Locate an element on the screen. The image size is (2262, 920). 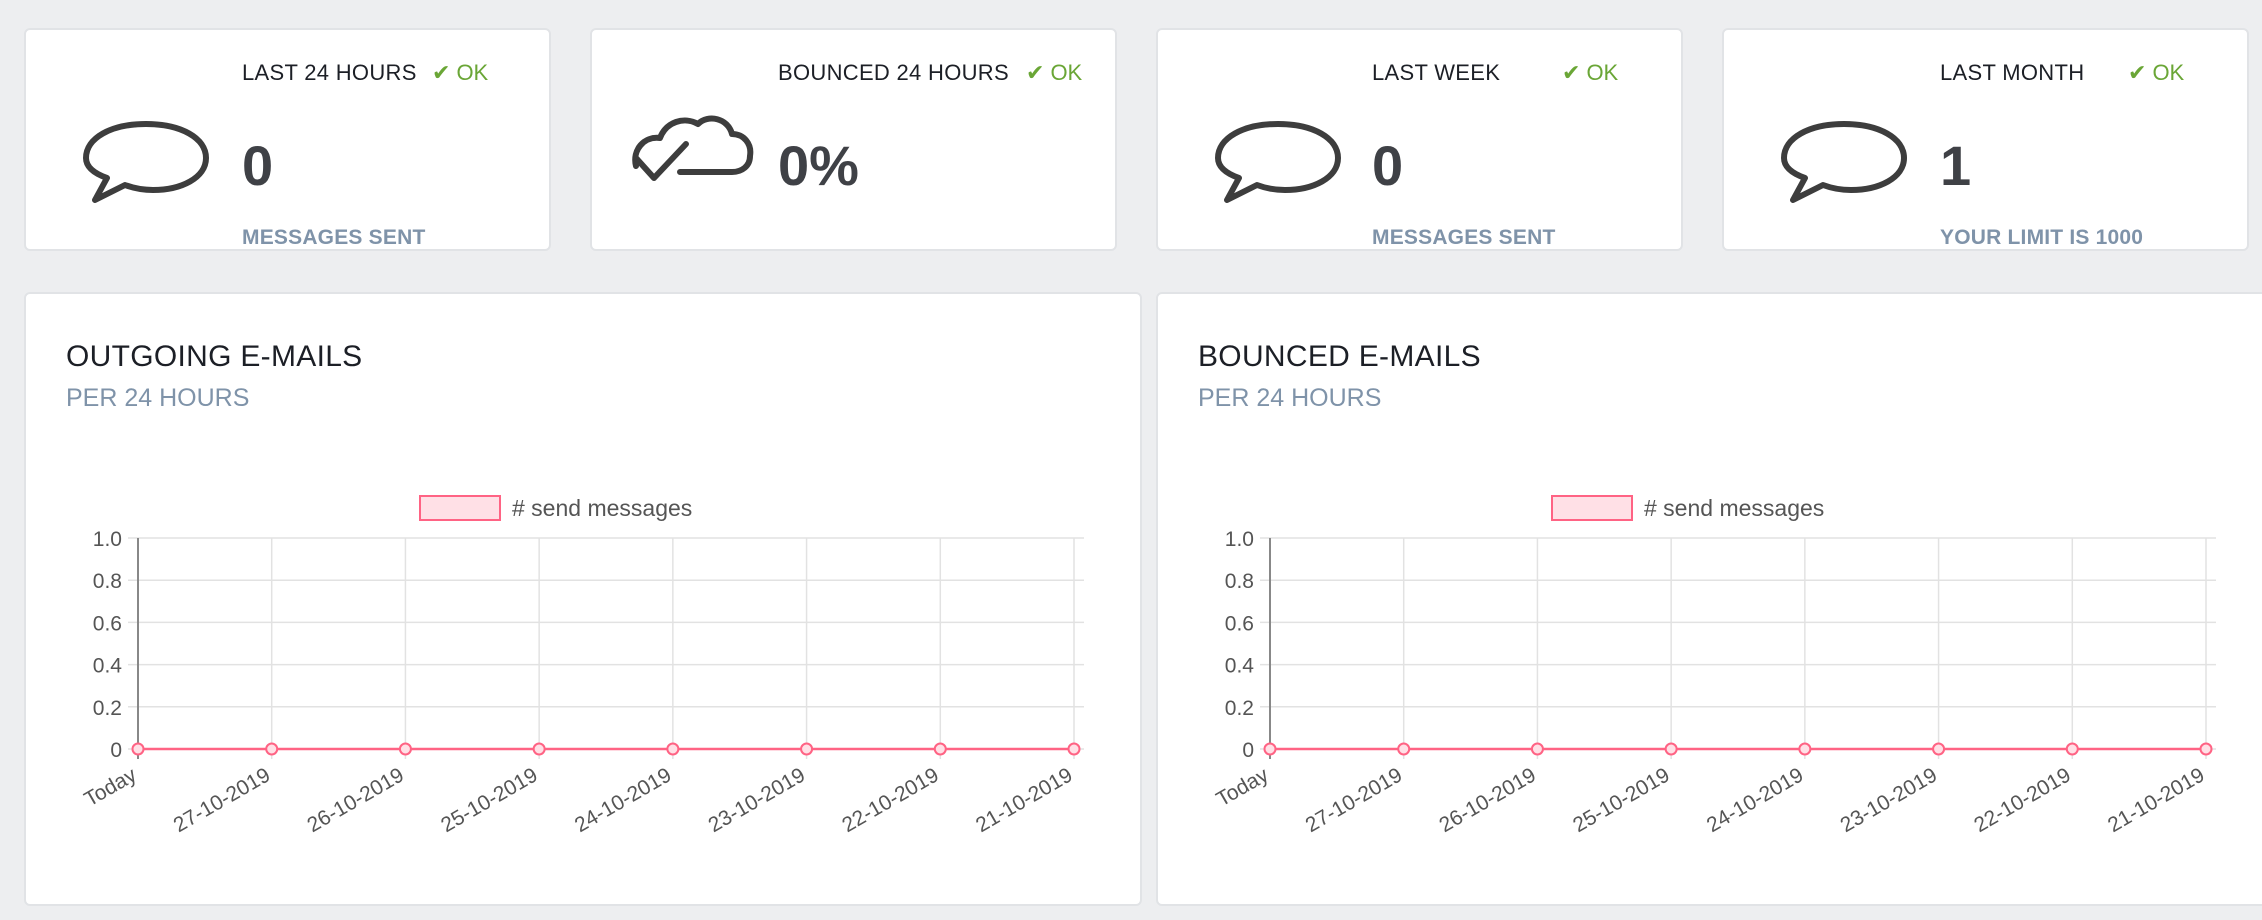
stat-card-last-month: LAST MONTH ✔ OK 1 YOUR LIMIT IS 1000 is located at coordinates (1985, 139).